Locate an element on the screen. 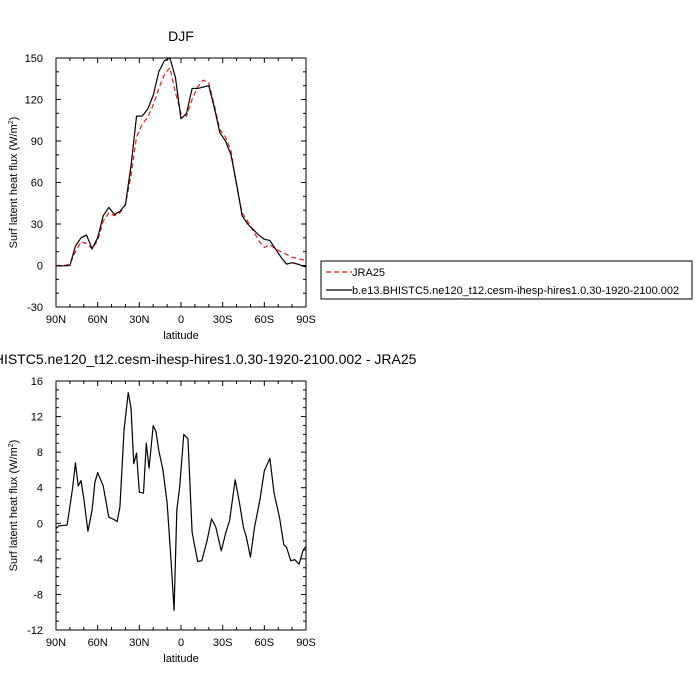 The height and width of the screenshot is (700, 700). y-tick-label: 8 is located at coordinates (40, 453).